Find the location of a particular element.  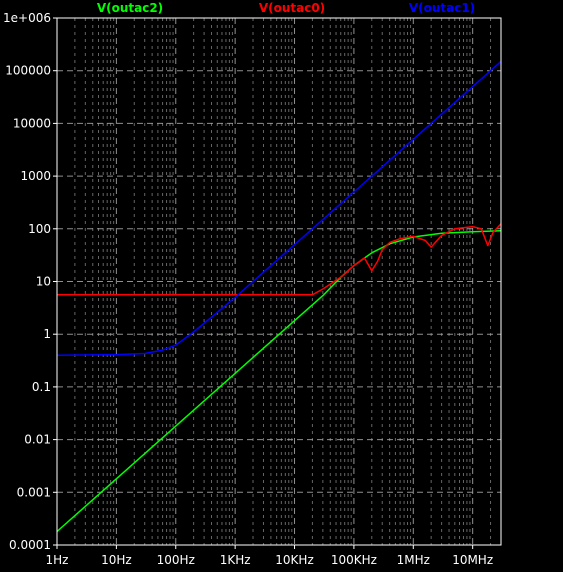

x-tick-label: 10KHz is located at coordinates (294, 560).